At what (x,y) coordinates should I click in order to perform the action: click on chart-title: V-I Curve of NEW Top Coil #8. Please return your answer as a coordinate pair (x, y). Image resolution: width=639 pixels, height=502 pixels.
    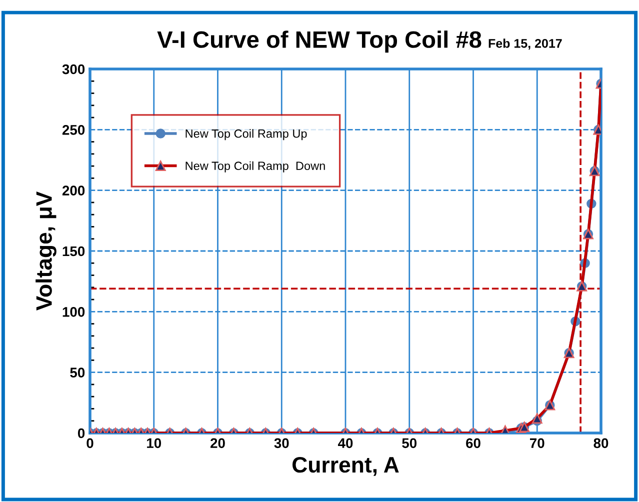
    Looking at the image, I should click on (319, 41).